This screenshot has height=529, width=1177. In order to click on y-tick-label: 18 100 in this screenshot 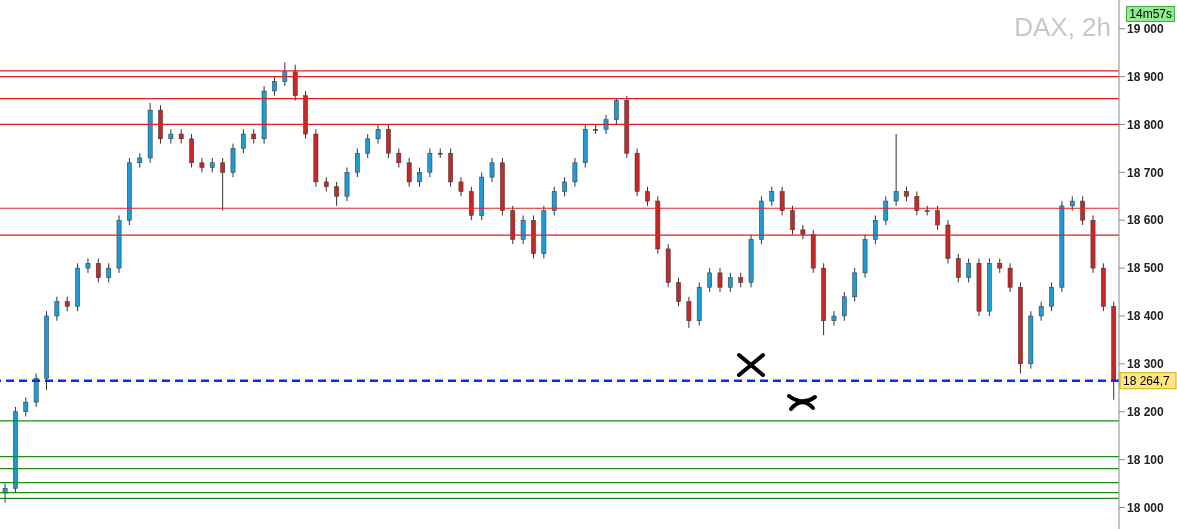, I will do `click(1146, 459)`.